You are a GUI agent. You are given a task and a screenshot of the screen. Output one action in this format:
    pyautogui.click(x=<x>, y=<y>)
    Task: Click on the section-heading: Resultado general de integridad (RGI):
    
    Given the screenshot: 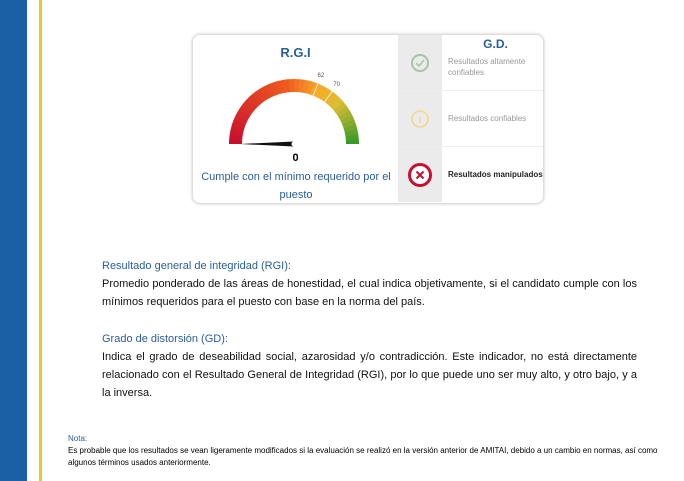 What is the action you would take?
    pyautogui.click(x=196, y=266)
    